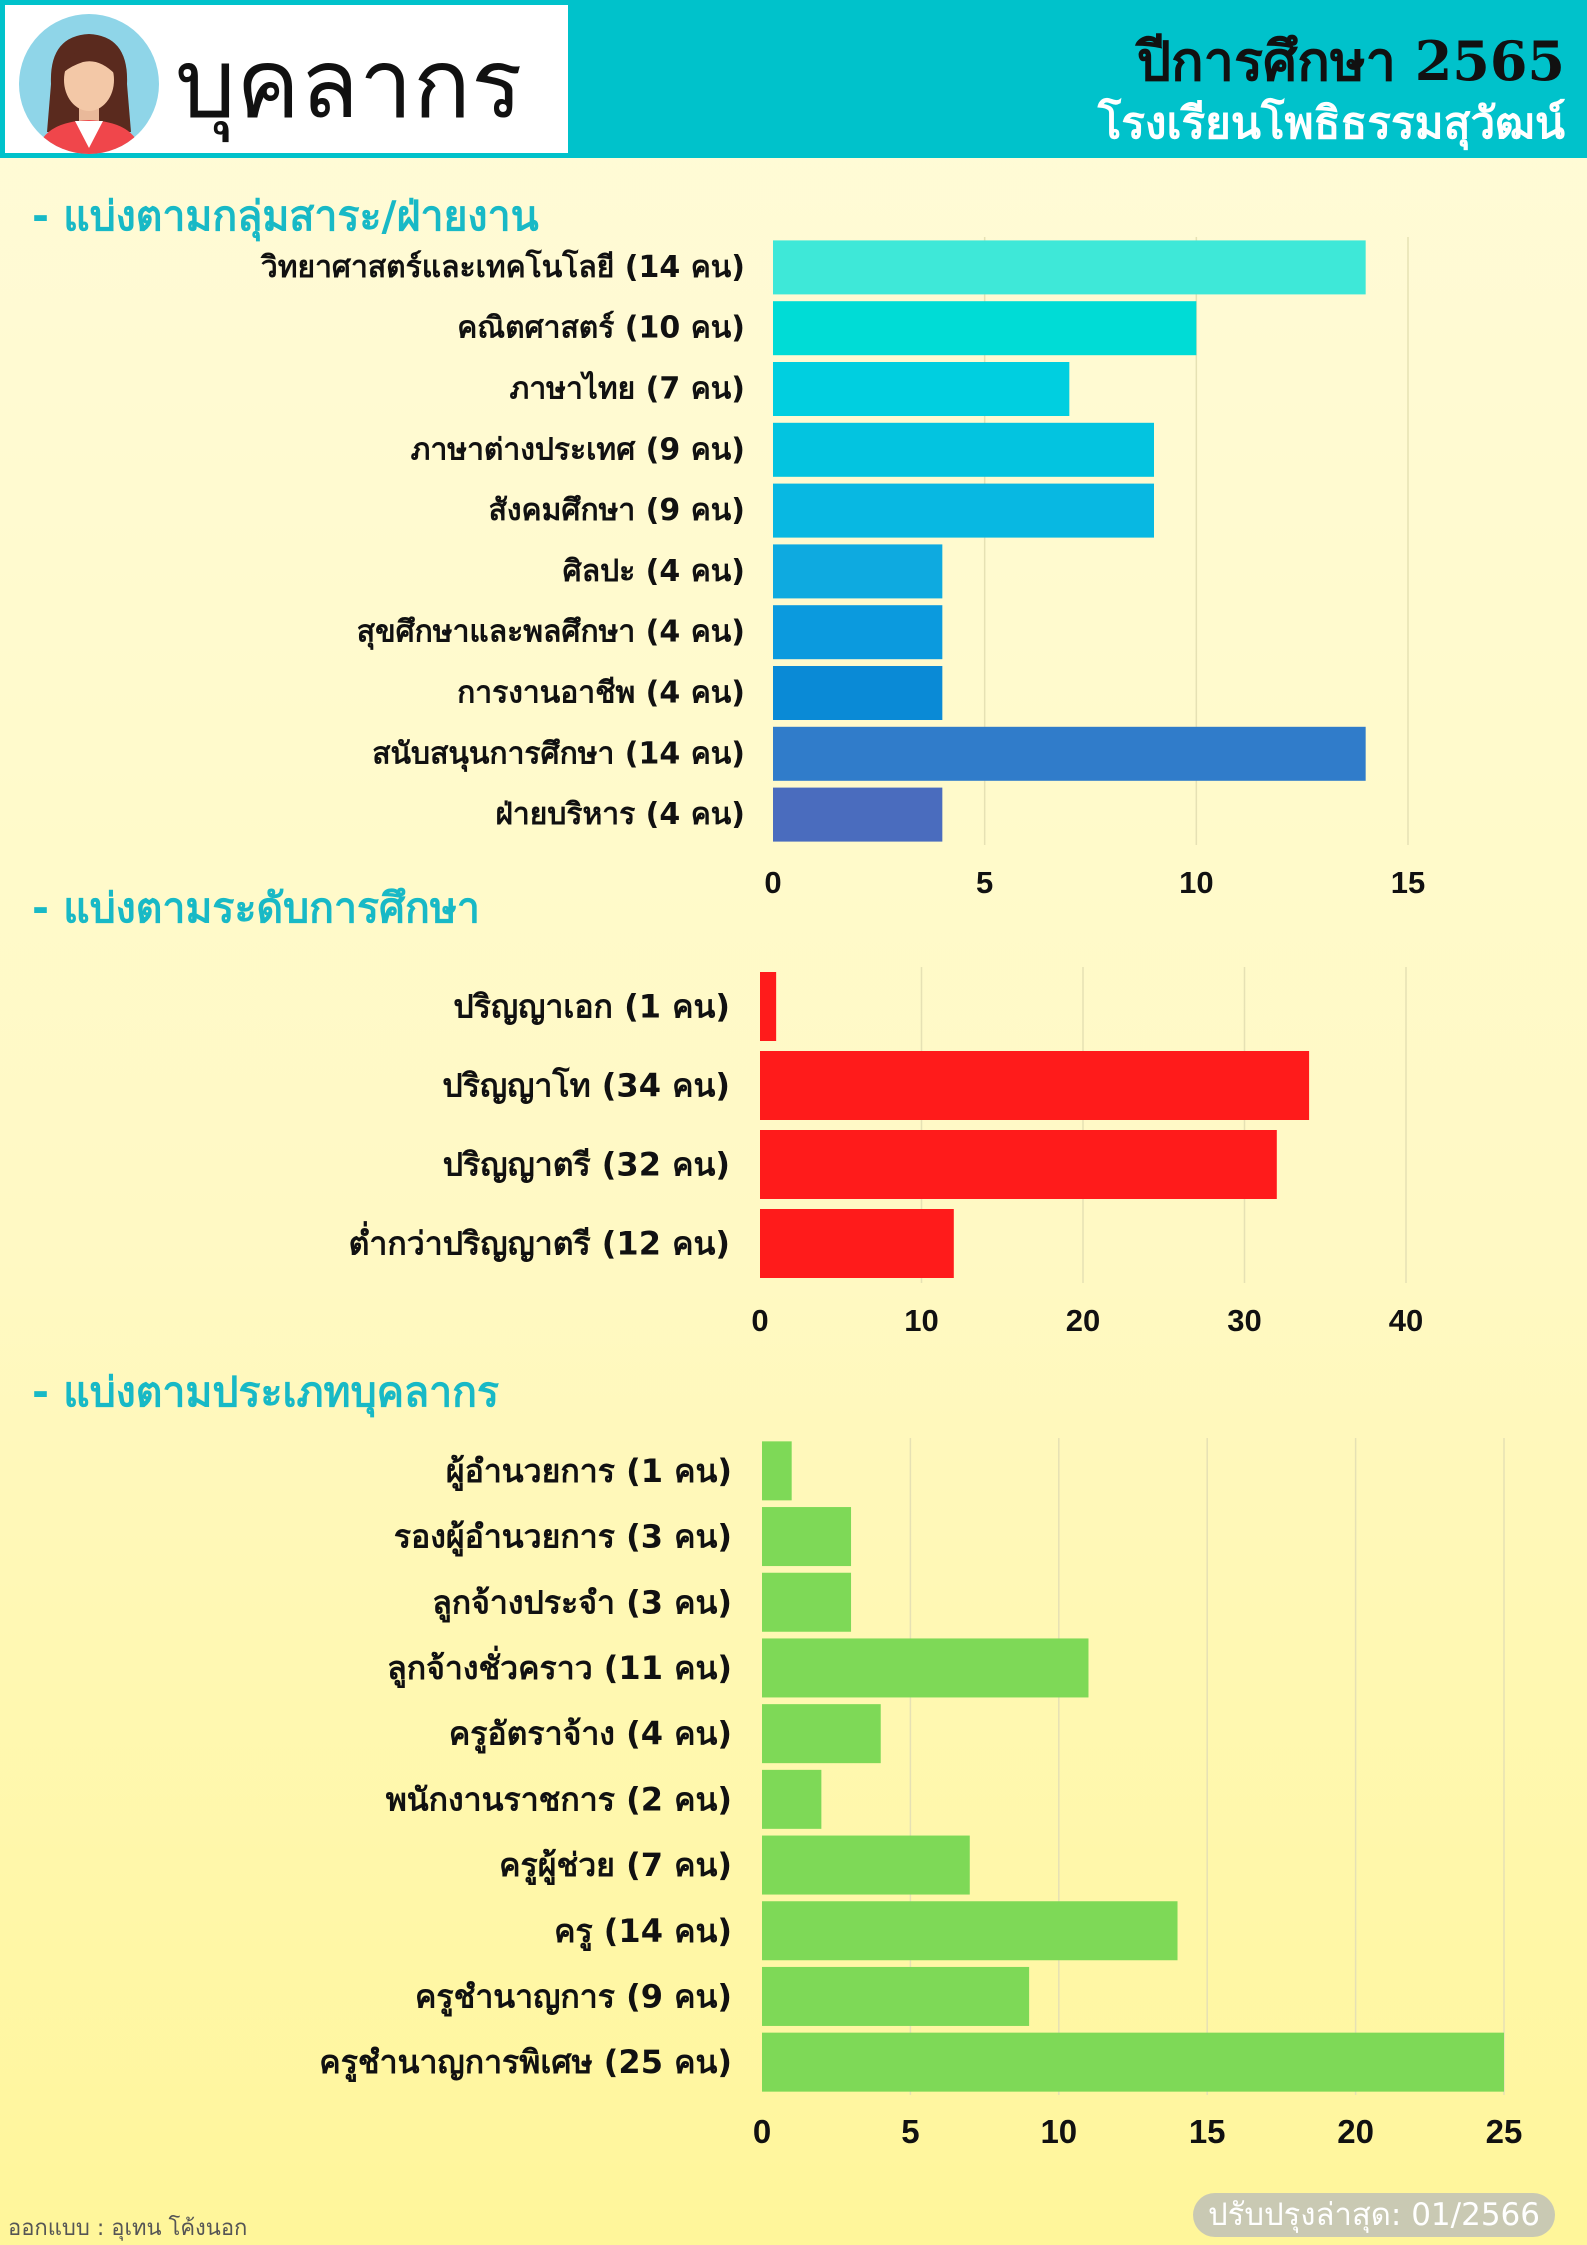  I want to click on category-label: ต่ำกว่าปริญญาตรี (12 คน), so click(539, 1242).